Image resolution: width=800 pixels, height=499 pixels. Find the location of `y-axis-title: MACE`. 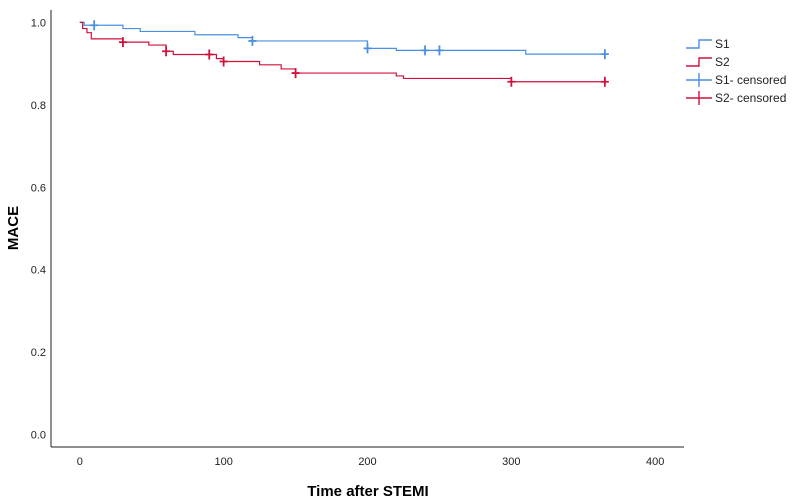

y-axis-title: MACE is located at coordinates (13, 228).